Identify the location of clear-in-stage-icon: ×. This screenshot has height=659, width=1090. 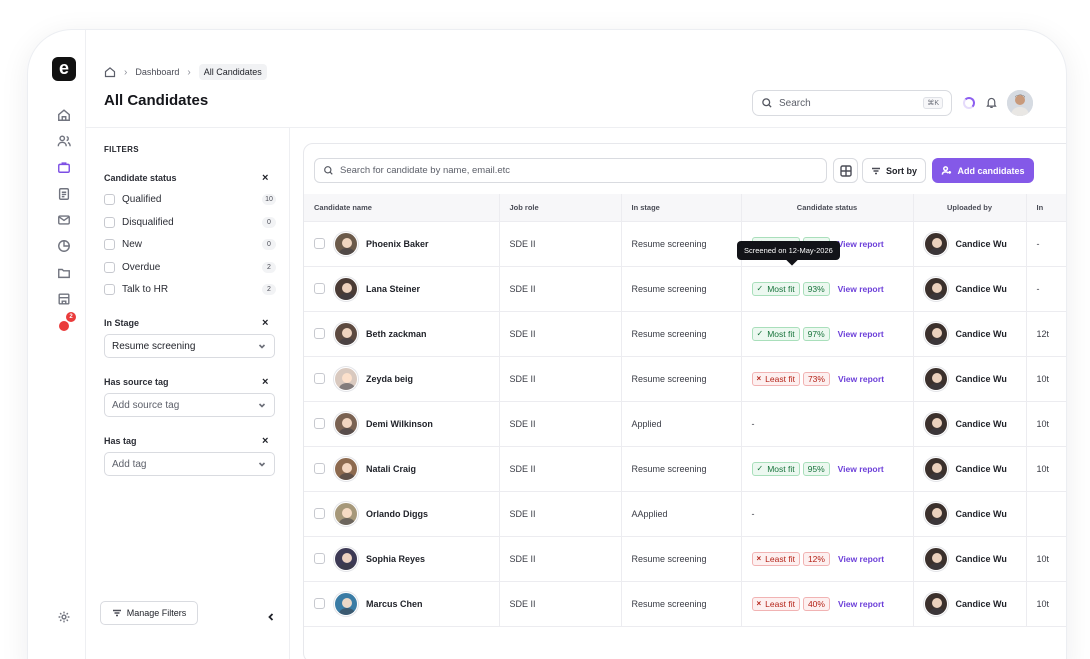
(265, 323).